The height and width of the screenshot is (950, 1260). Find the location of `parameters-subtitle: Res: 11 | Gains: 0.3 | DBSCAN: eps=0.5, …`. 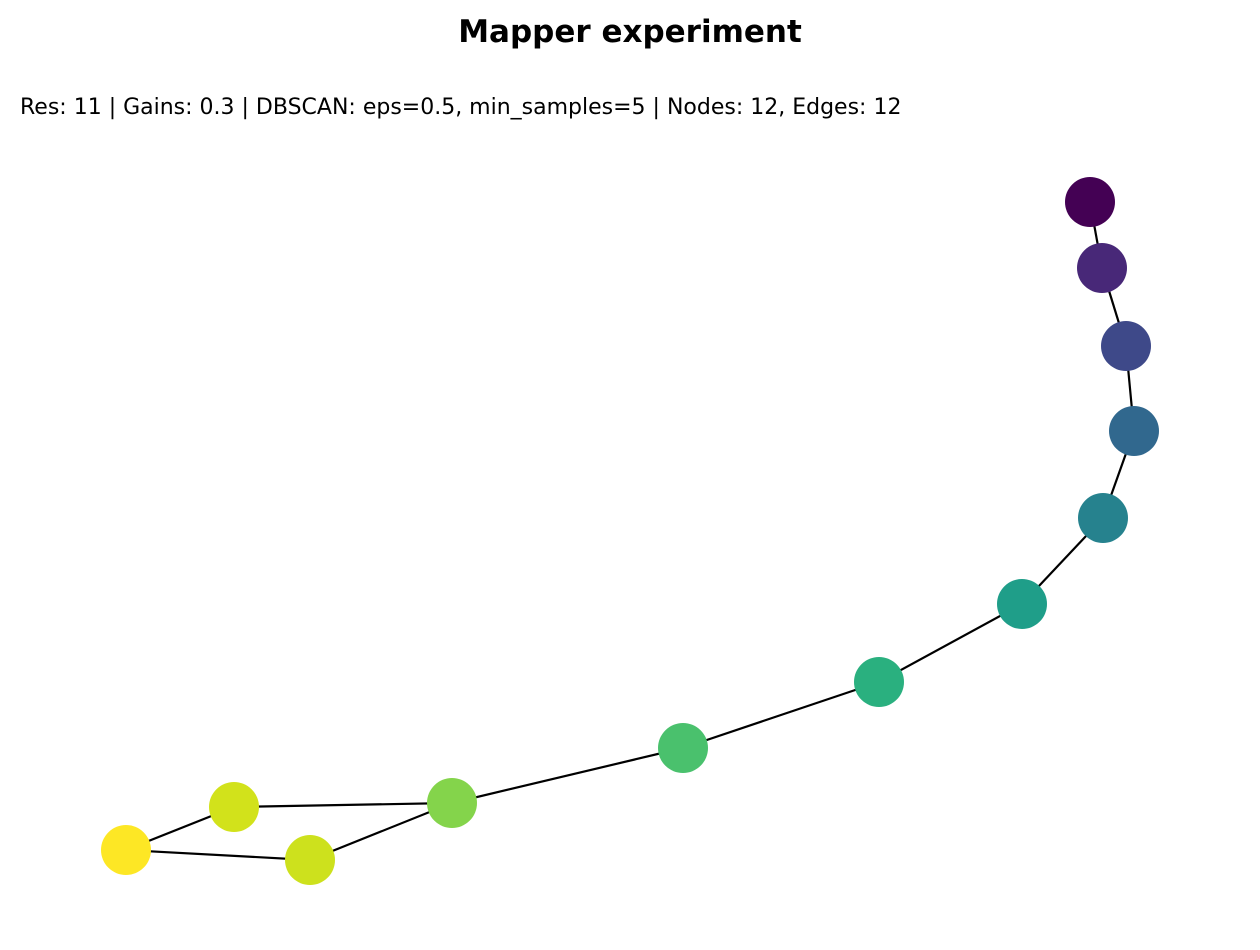

parameters-subtitle: Res: 11 | Gains: 0.3 | DBSCAN: eps=0.5, … is located at coordinates (461, 107).